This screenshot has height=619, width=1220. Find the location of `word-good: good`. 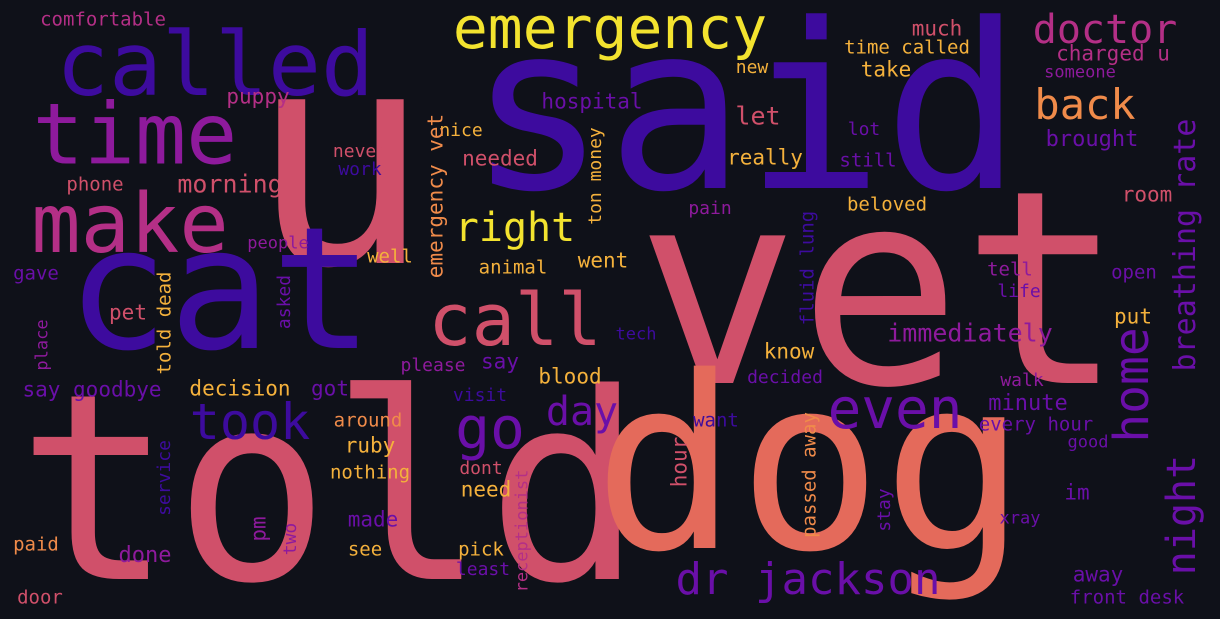

word-good: good is located at coordinates (1088, 442).